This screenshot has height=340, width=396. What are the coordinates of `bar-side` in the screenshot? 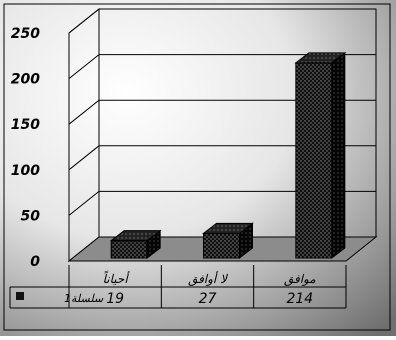 It's located at (338, 155).